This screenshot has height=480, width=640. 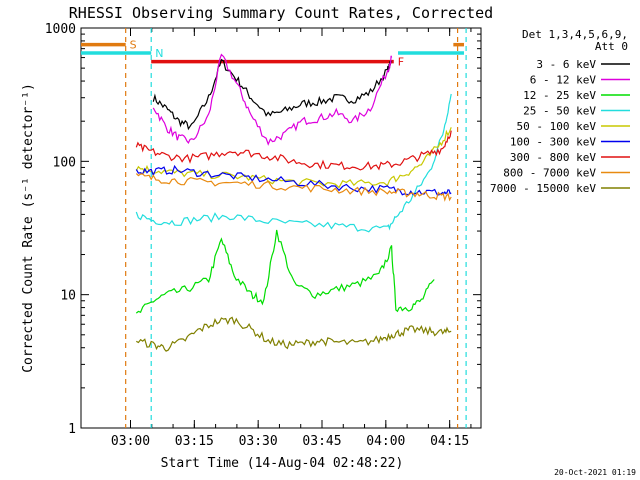 I want to click on legend-entry-label: 12 - 25 keV, so click(x=559, y=95).